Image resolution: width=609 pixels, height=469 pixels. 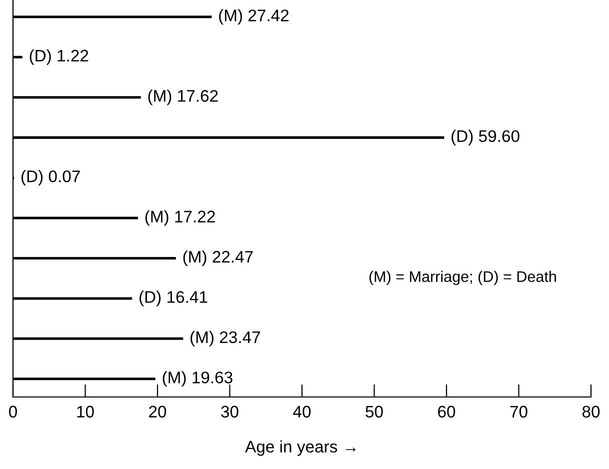 I want to click on x-tick-label: 70, so click(x=519, y=412).